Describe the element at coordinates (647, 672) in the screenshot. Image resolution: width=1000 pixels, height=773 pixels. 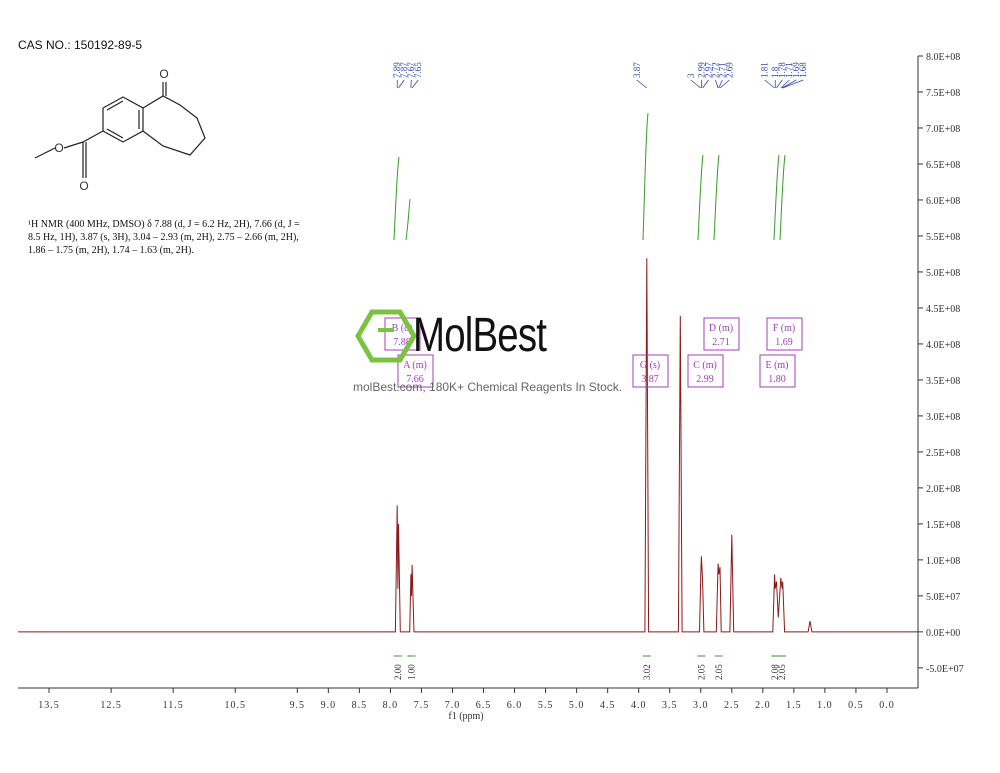
I see `integral-label: 3.02` at that location.